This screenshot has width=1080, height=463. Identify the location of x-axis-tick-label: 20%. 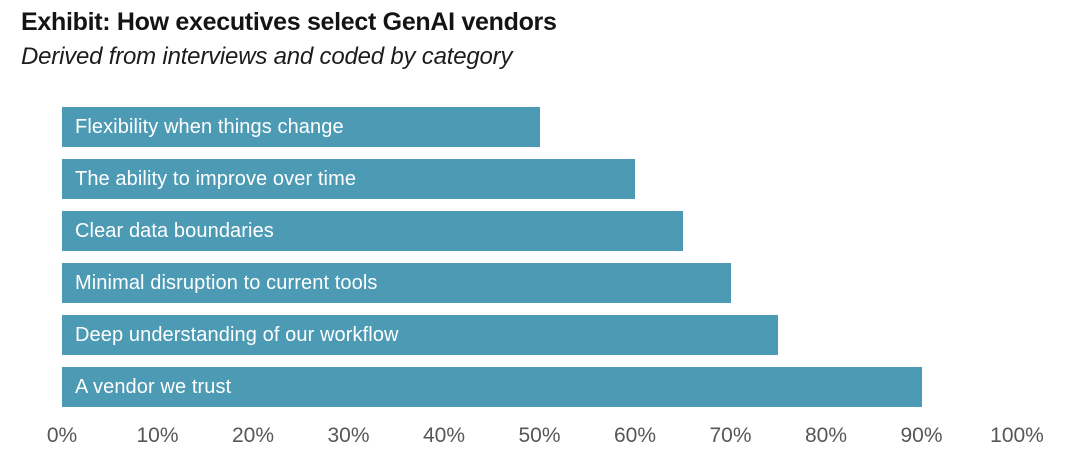
(253, 435).